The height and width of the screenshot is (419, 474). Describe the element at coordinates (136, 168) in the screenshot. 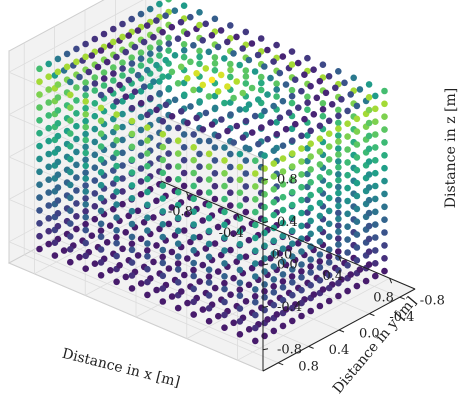

I see `grid-line` at that location.